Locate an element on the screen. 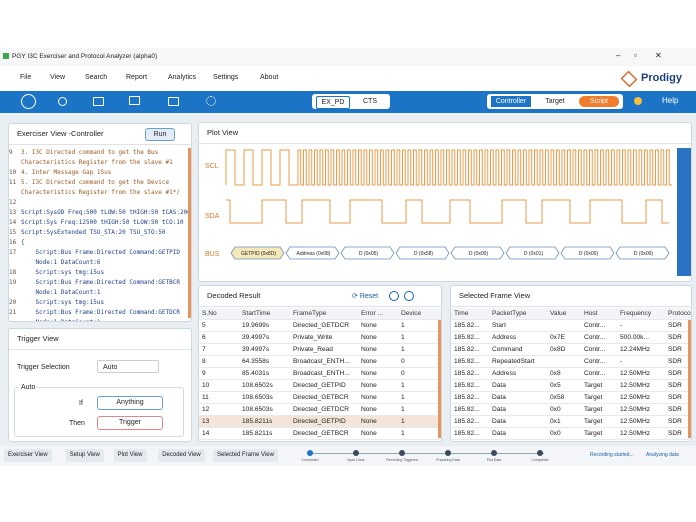  close: ✕ is located at coordinates (658, 55).